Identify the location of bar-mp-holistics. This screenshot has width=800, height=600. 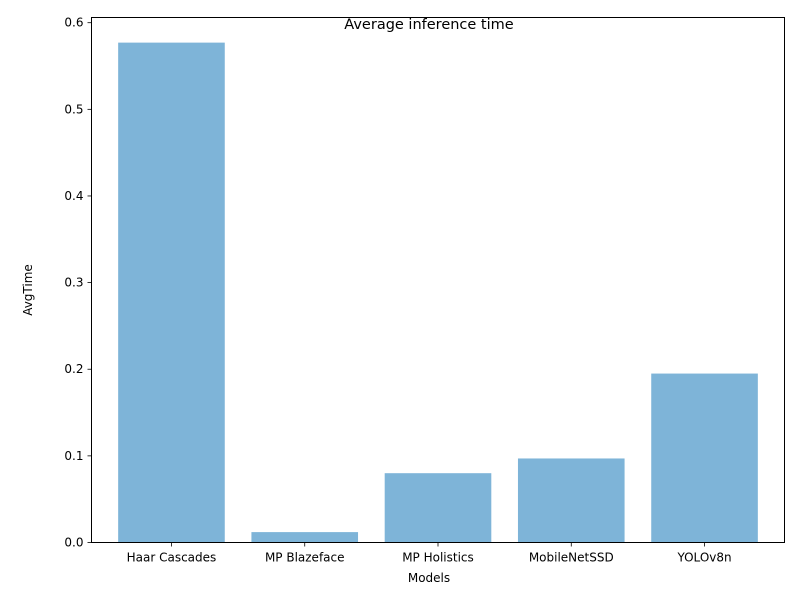
(438, 508).